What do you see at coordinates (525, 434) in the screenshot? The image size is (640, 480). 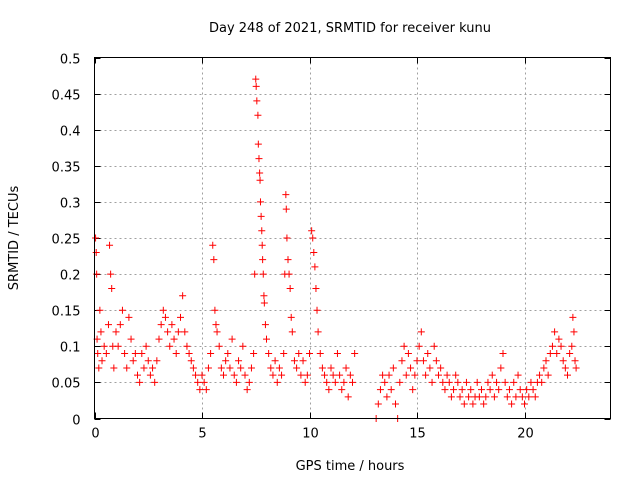 I see `x-tick-label: 20` at bounding box center [525, 434].